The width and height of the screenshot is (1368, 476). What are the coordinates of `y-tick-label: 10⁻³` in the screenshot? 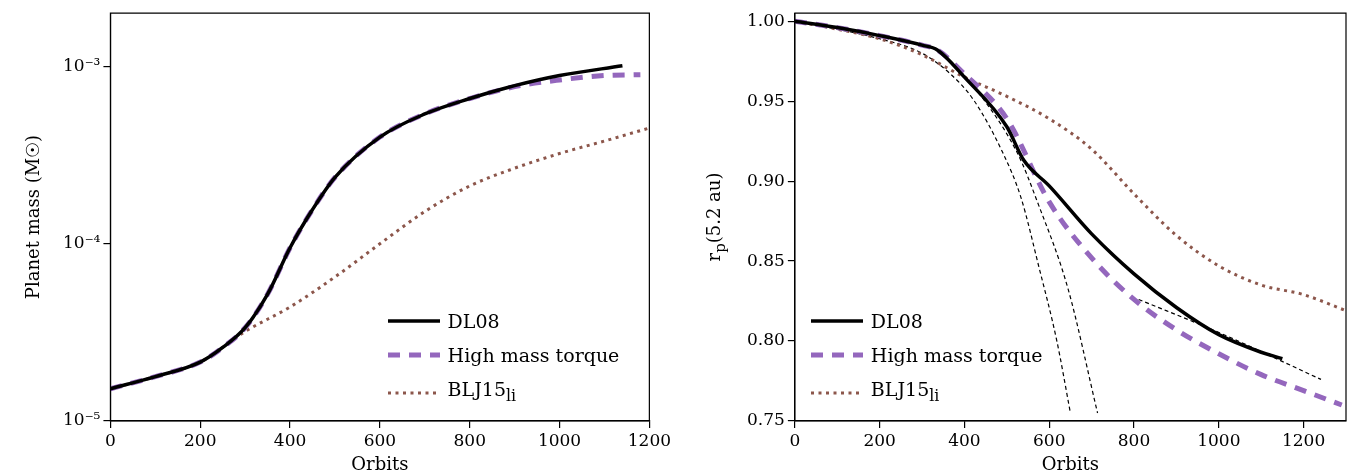 It's located at (82, 64).